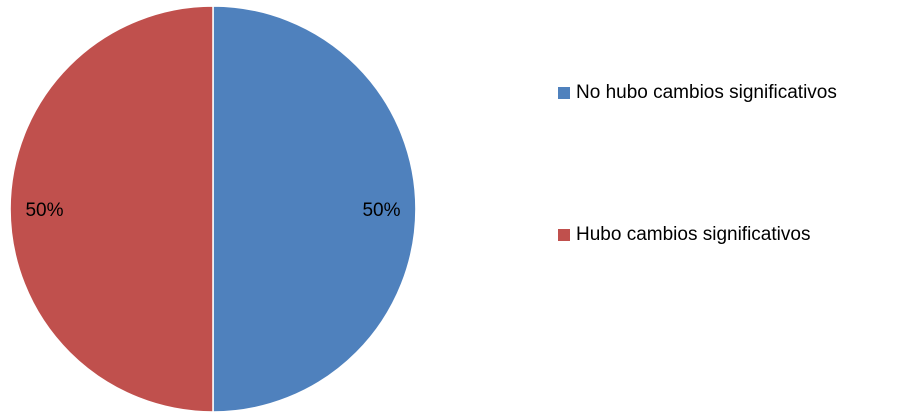  I want to click on pie-data-label-1: 50%, so click(381, 210).